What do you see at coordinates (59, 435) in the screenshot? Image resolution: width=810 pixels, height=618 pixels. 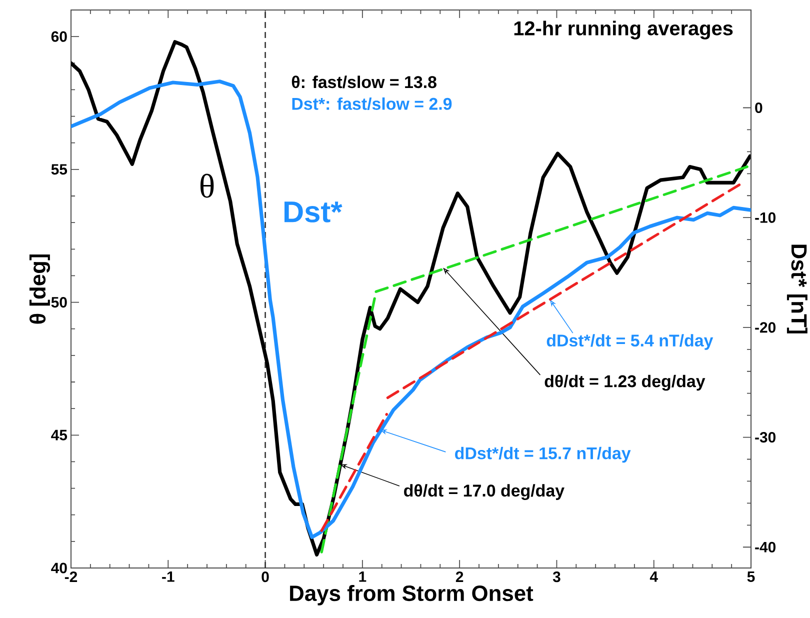 I see `y-tick-label: 45` at bounding box center [59, 435].